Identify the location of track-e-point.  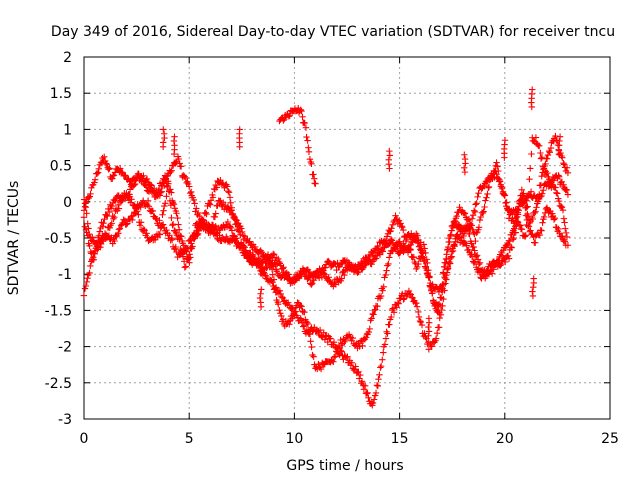
(315, 183).